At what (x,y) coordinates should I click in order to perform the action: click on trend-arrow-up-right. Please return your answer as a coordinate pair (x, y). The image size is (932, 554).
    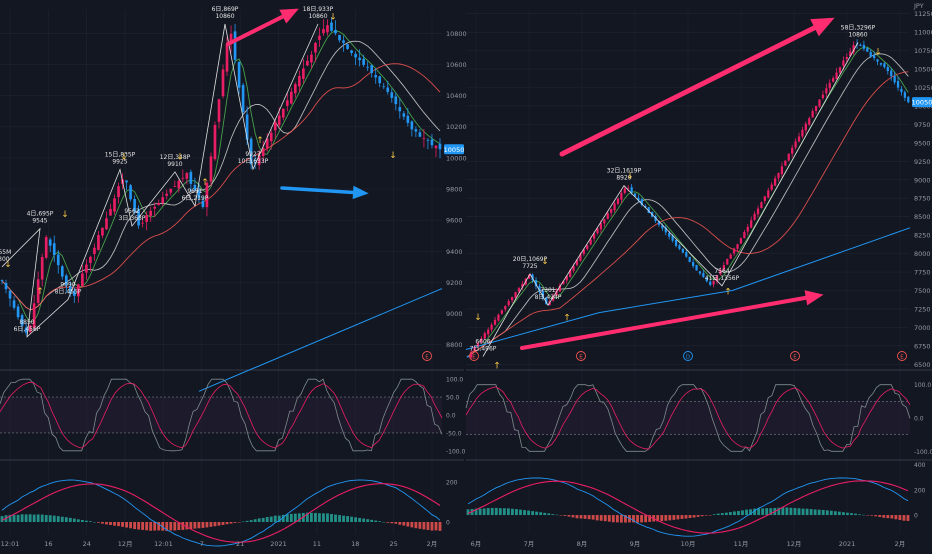
    Looking at the image, I should click on (694, 88).